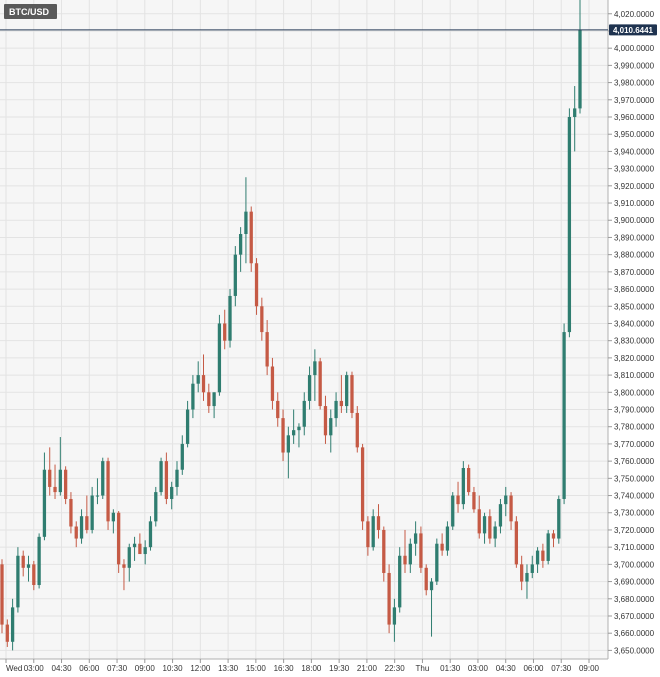 The width and height of the screenshot is (660, 677). What do you see at coordinates (634, 410) in the screenshot?
I see `y-tick-label: 3,790.0000` at bounding box center [634, 410].